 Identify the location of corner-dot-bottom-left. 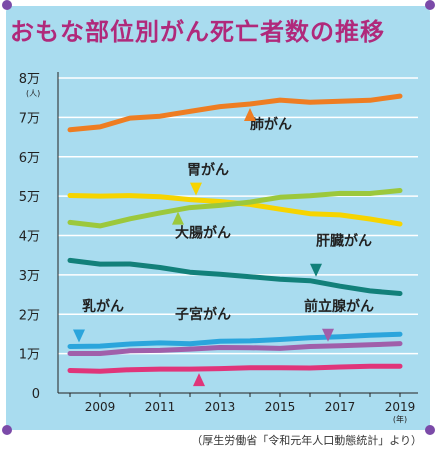
(7, 430).